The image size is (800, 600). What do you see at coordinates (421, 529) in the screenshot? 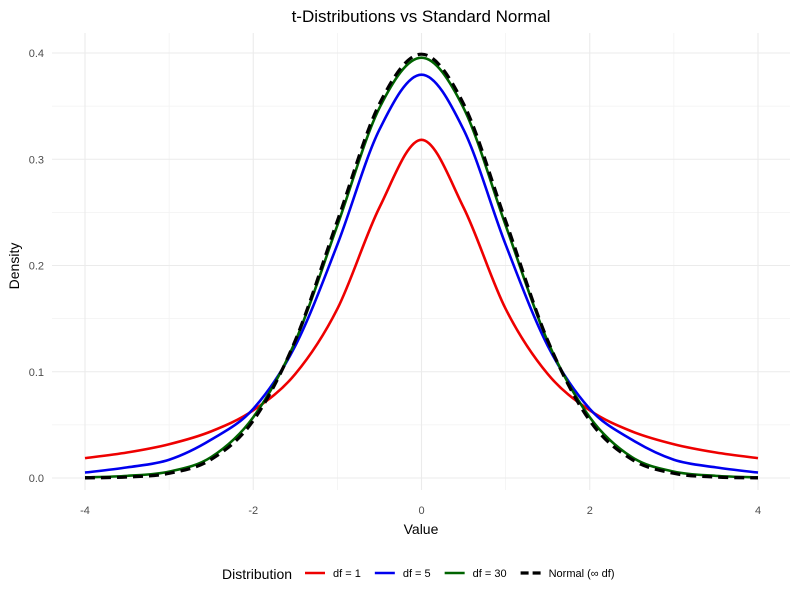
I see `x-axis-title: Value` at bounding box center [421, 529].